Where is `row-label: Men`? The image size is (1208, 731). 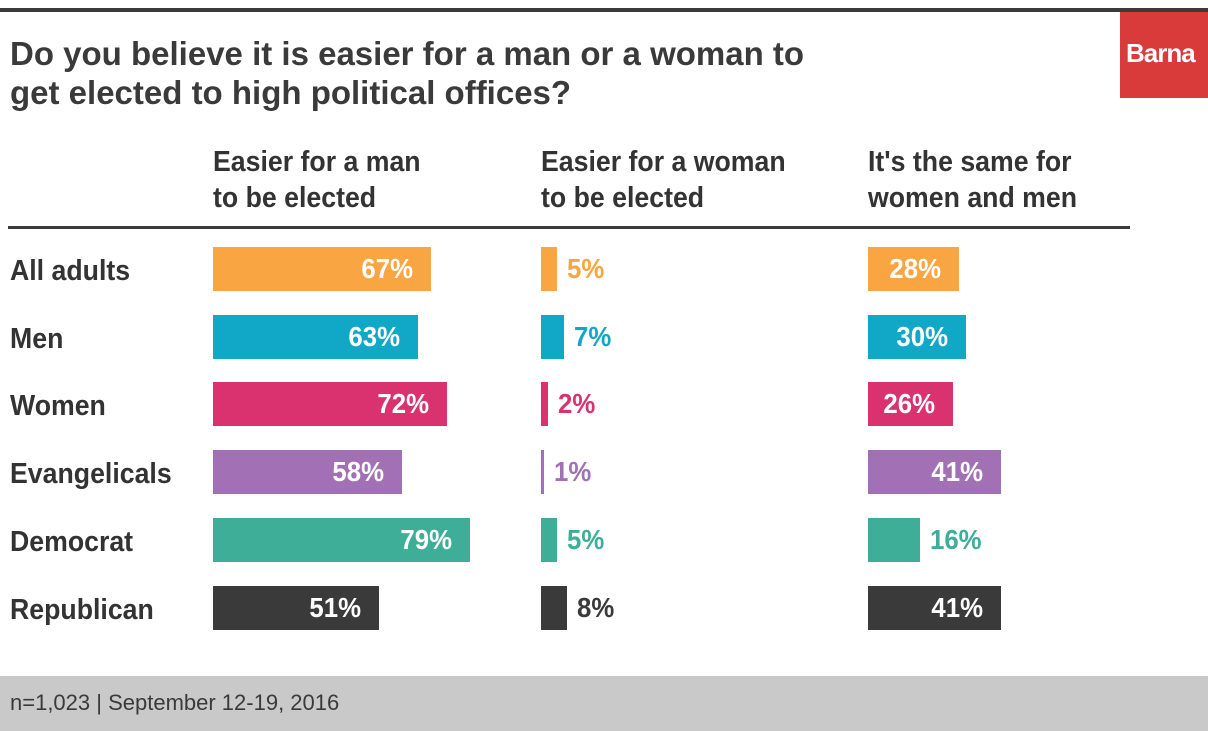 row-label: Men is located at coordinates (37, 339).